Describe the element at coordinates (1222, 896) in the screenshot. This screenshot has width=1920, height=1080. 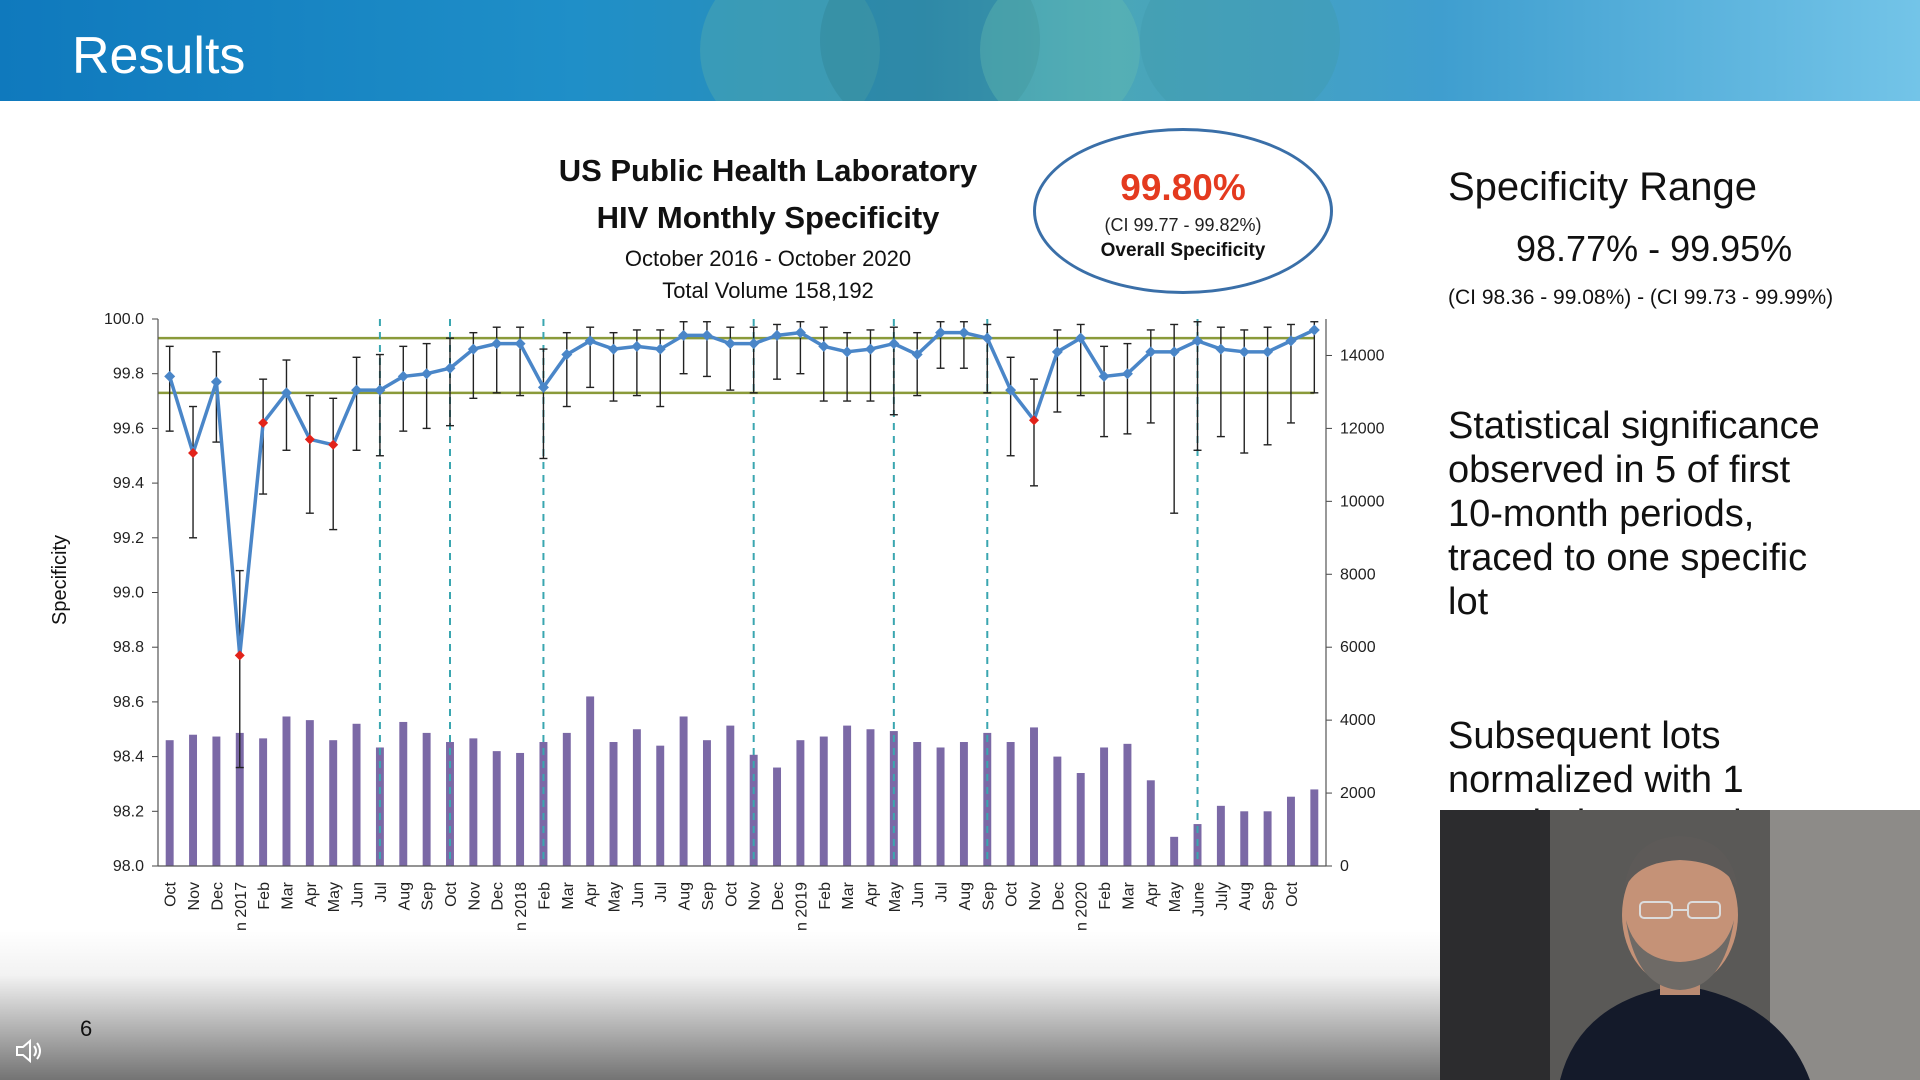
I see `x-tick-label: July` at that location.